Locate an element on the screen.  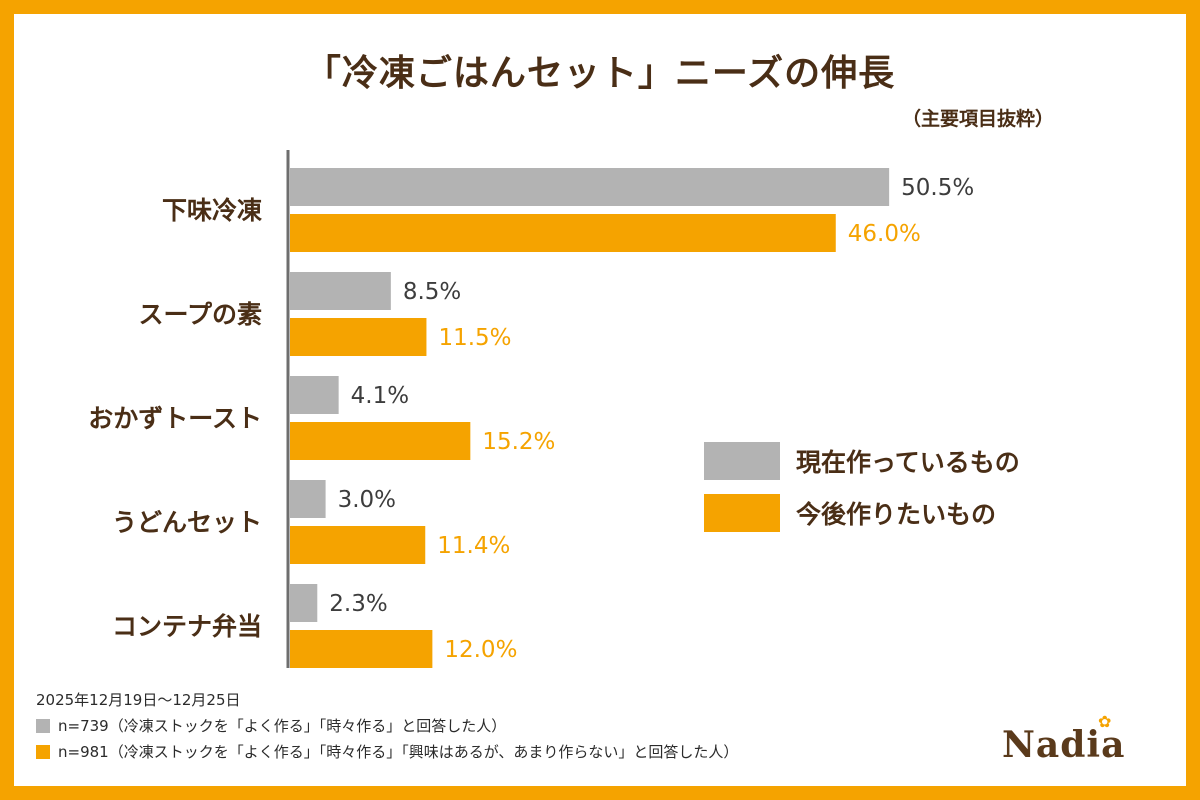
value-label-current: 4.1% is located at coordinates (380, 396).